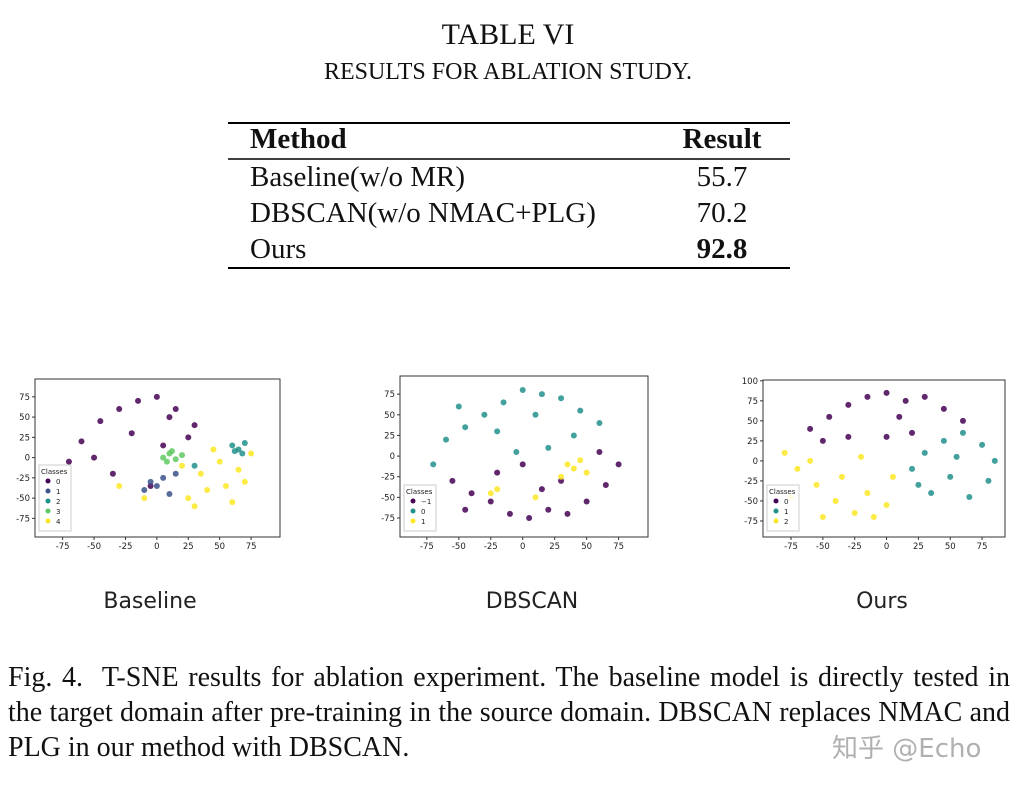 The height and width of the screenshot is (789, 1030). I want to click on y-tick-label: 25, so click(752, 442).